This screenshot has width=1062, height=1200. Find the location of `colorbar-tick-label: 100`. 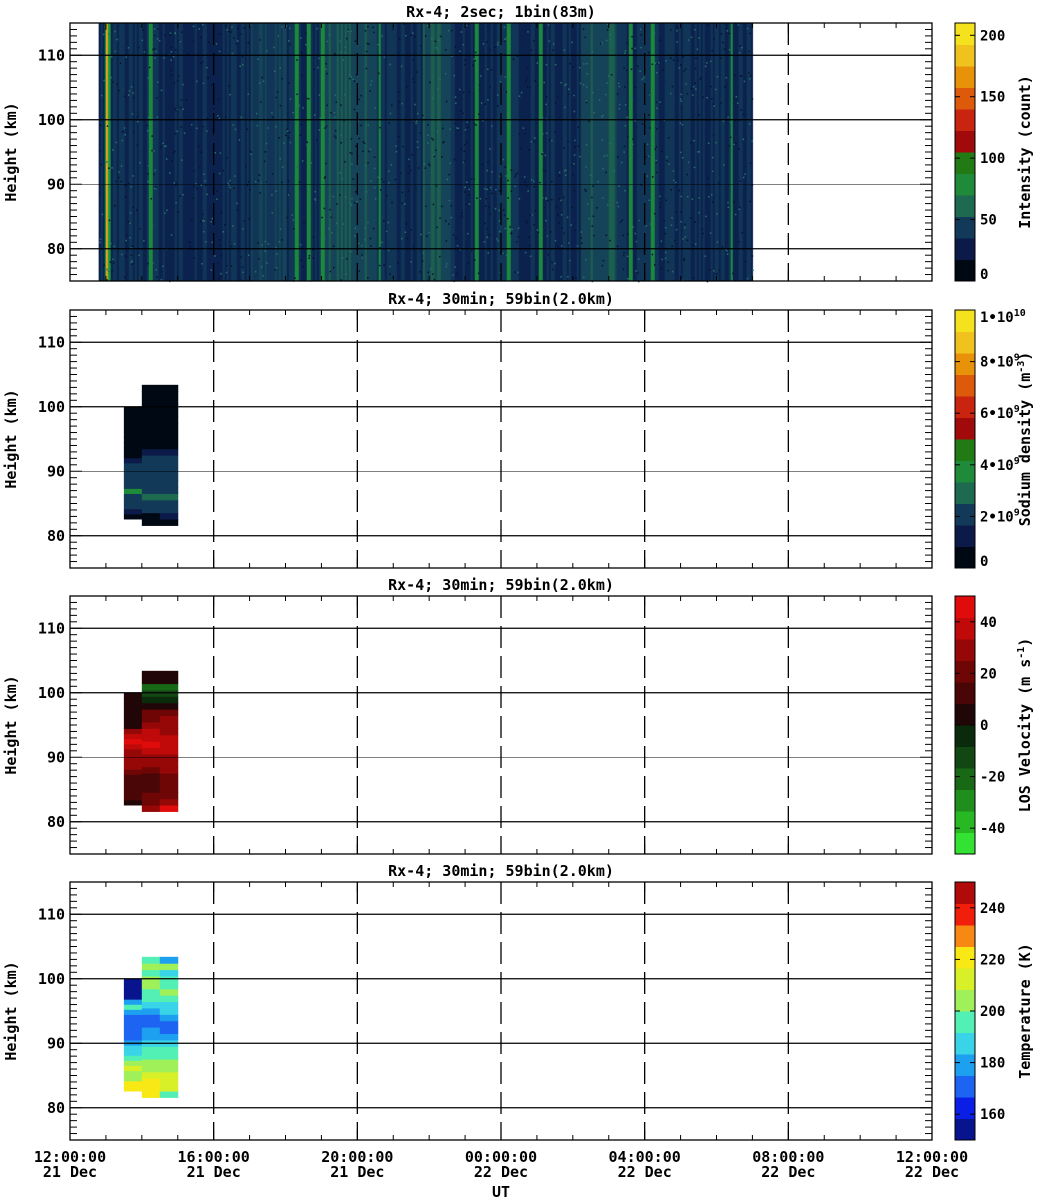

colorbar-tick-label: 100 is located at coordinates (992, 159).